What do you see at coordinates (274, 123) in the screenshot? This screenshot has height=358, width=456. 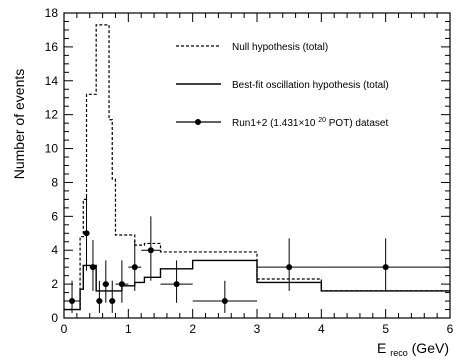 I see `legend-data-label-prefix: Run1+2 (1.431×10` at bounding box center [274, 123].